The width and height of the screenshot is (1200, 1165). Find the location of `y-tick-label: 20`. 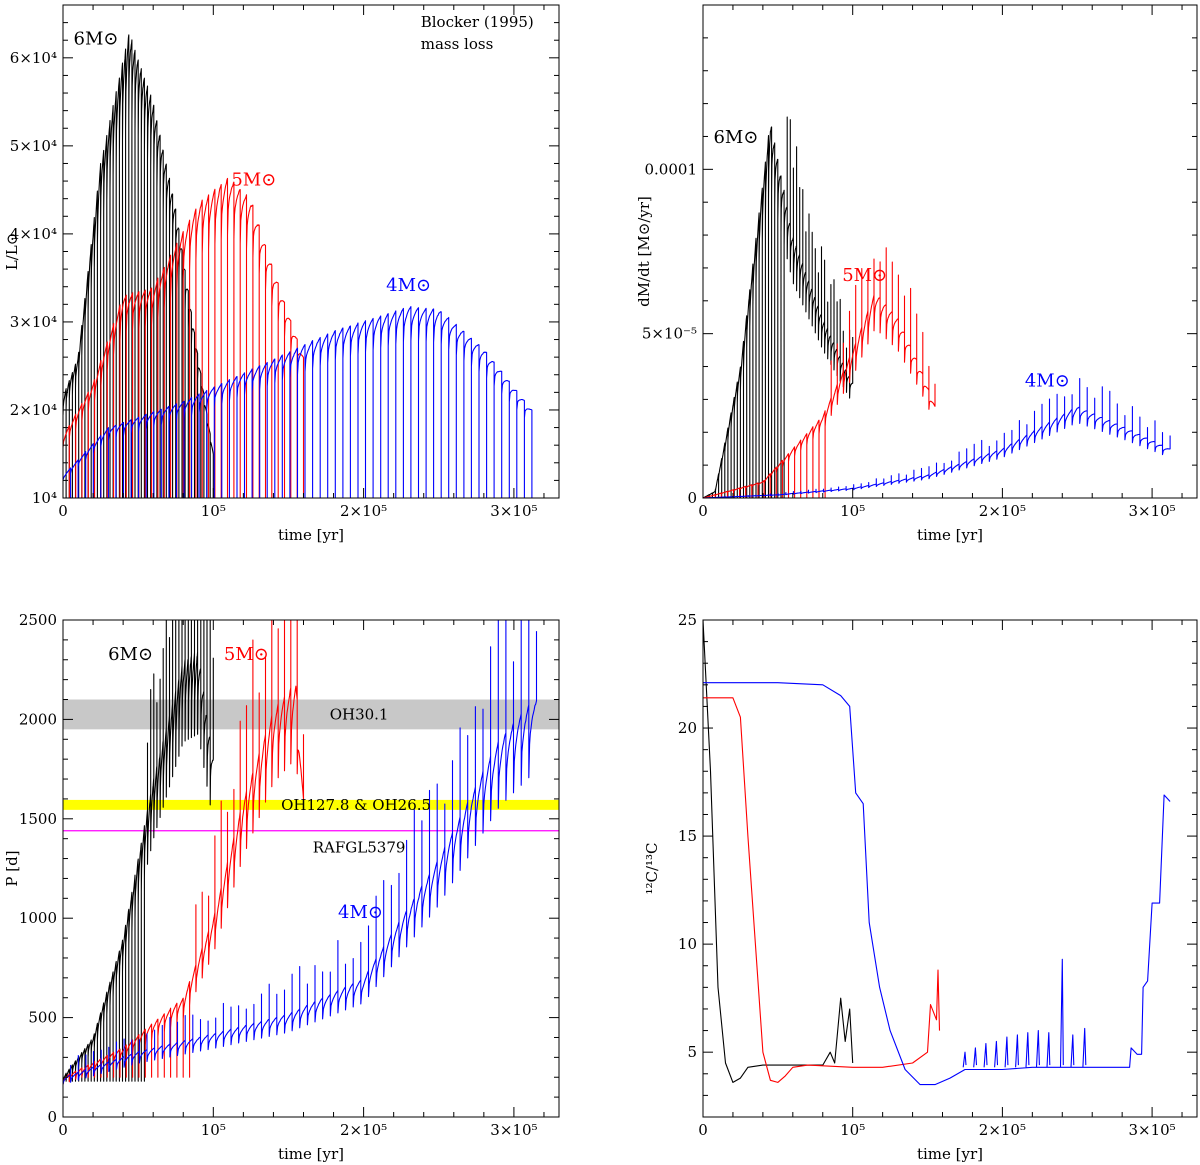

y-tick-label: 20 is located at coordinates (687, 728).